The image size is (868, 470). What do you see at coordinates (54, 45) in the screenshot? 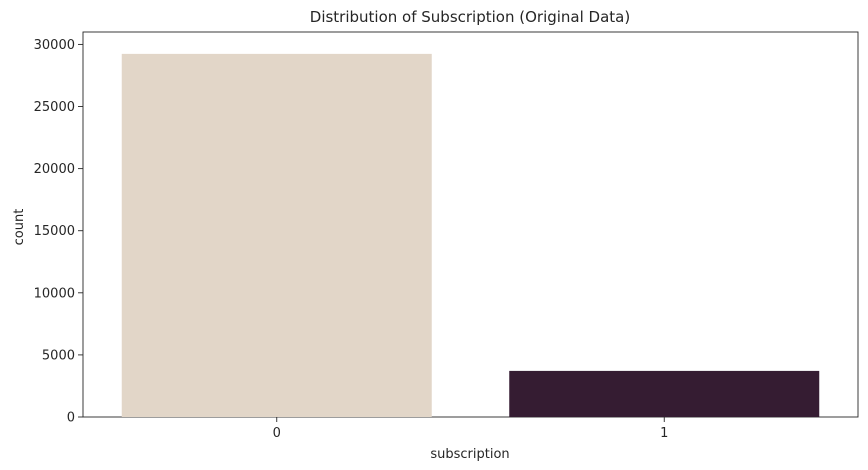
I see `y-tick-label: 30000` at bounding box center [54, 45].